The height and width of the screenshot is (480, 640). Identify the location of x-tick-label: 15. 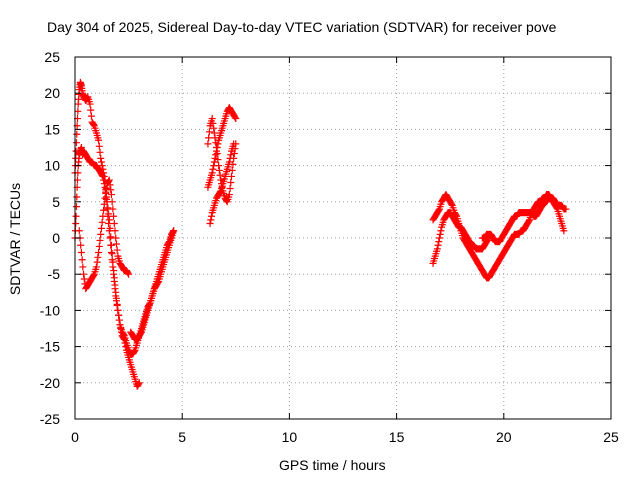
(397, 437).